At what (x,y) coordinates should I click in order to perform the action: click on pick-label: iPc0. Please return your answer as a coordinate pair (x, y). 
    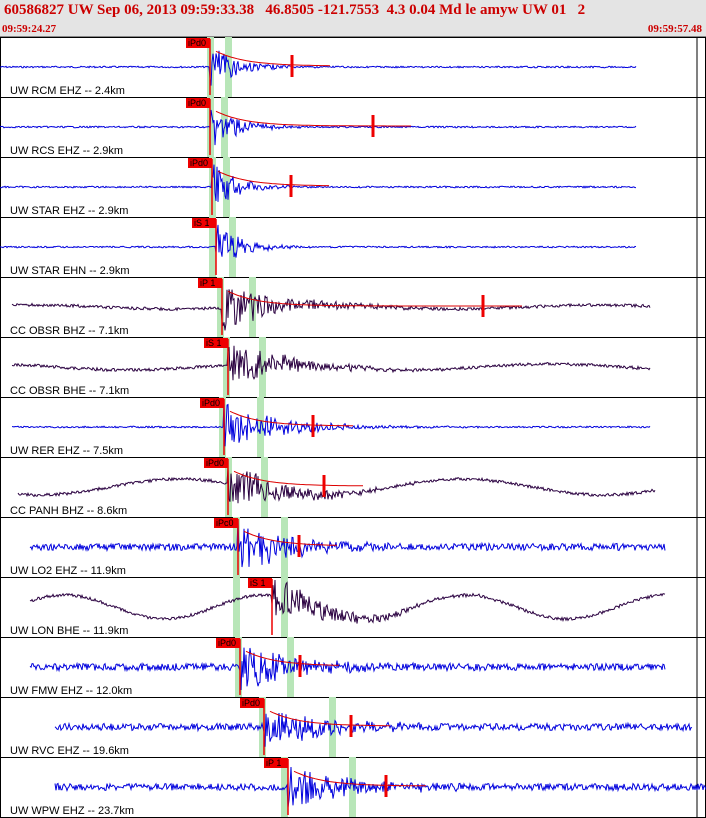
    Looking at the image, I should click on (226, 523).